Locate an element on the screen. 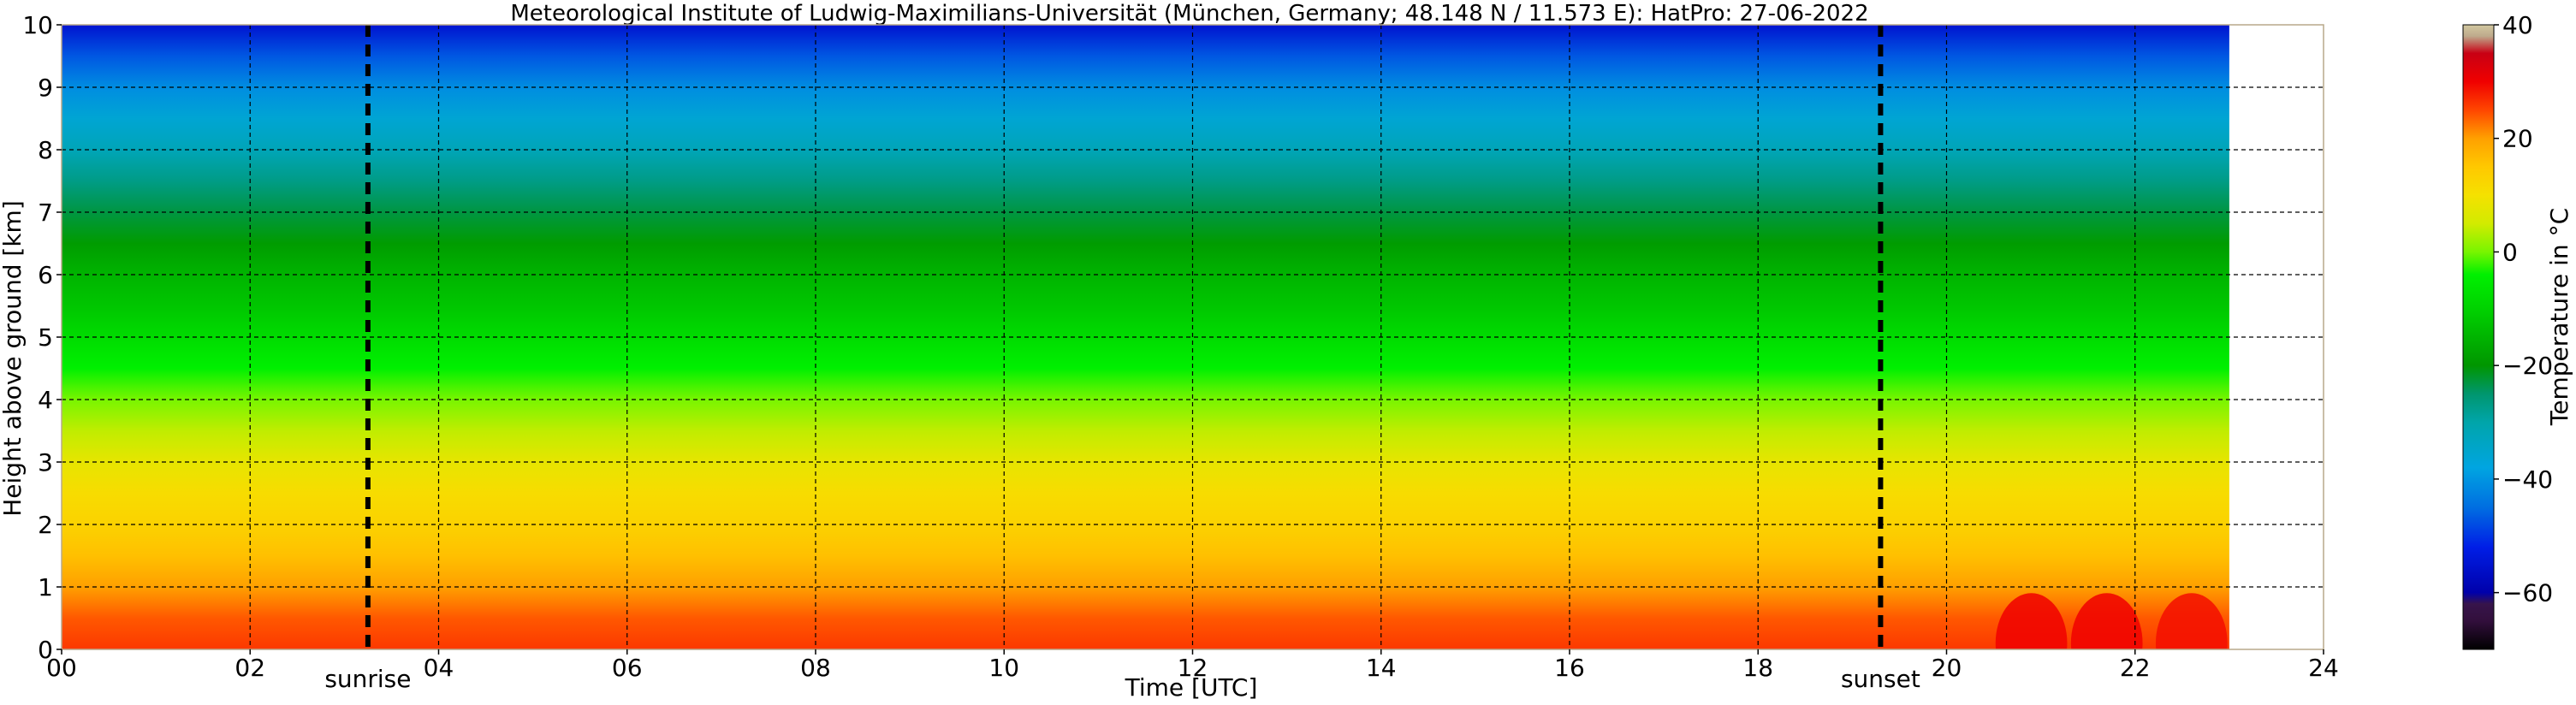 The height and width of the screenshot is (705, 2576). x-tick-label: 16 is located at coordinates (1569, 668).